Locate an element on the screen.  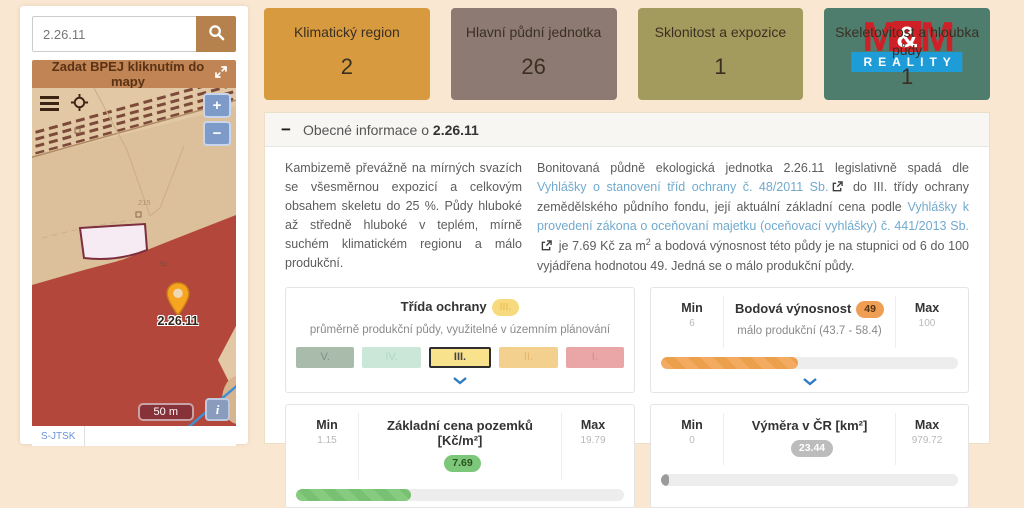
card-klimaticky-region: Klimatický region 2 is located at coordinates (347, 54).